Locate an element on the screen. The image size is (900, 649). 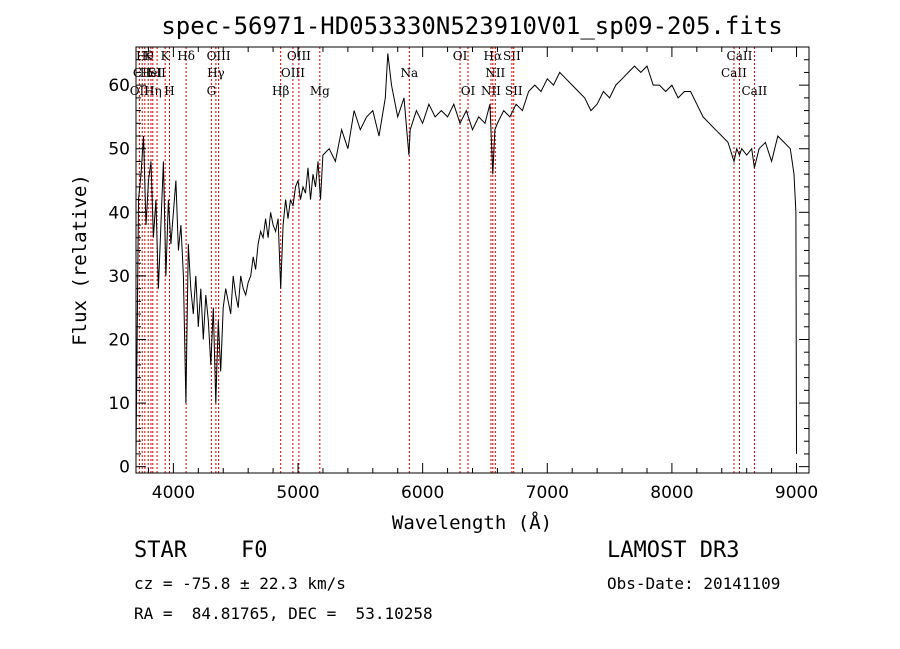
x-tick-label: 7000 is located at coordinates (547, 493).